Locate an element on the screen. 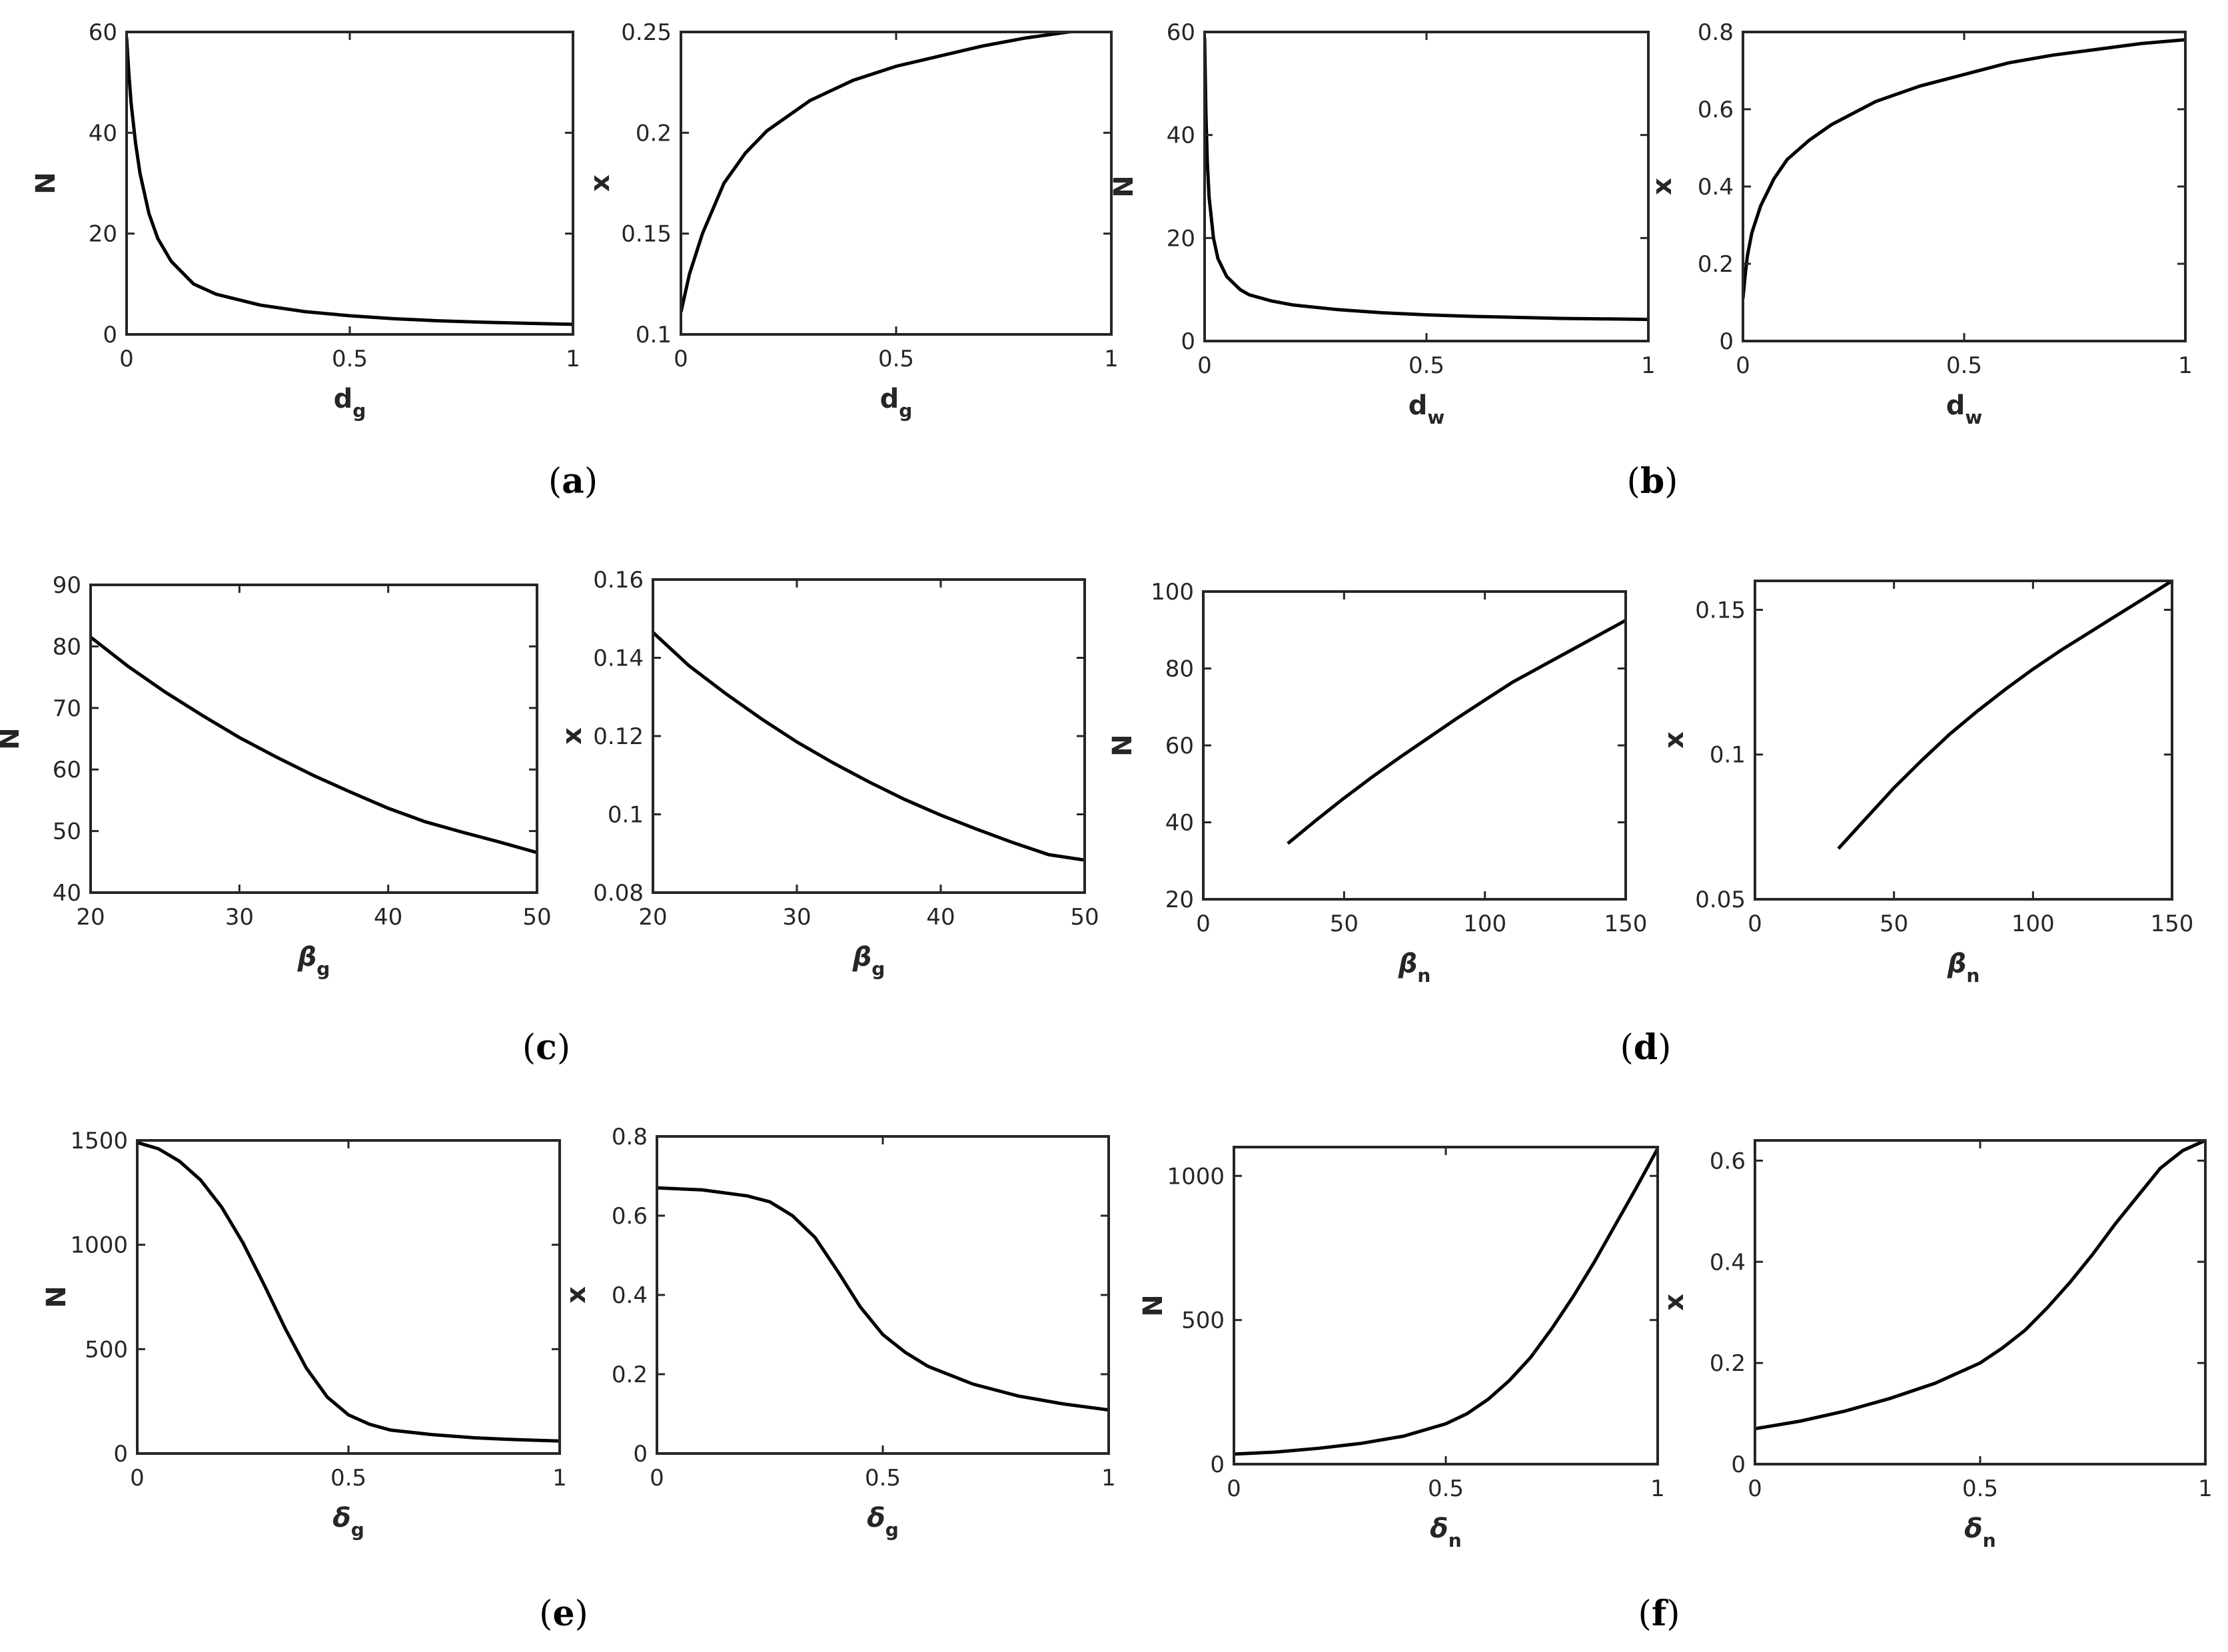  subplot-e-right: 0 0.5 1 0 0.2 0.4 0.6 0.8 δg x is located at coordinates (838, 1332).